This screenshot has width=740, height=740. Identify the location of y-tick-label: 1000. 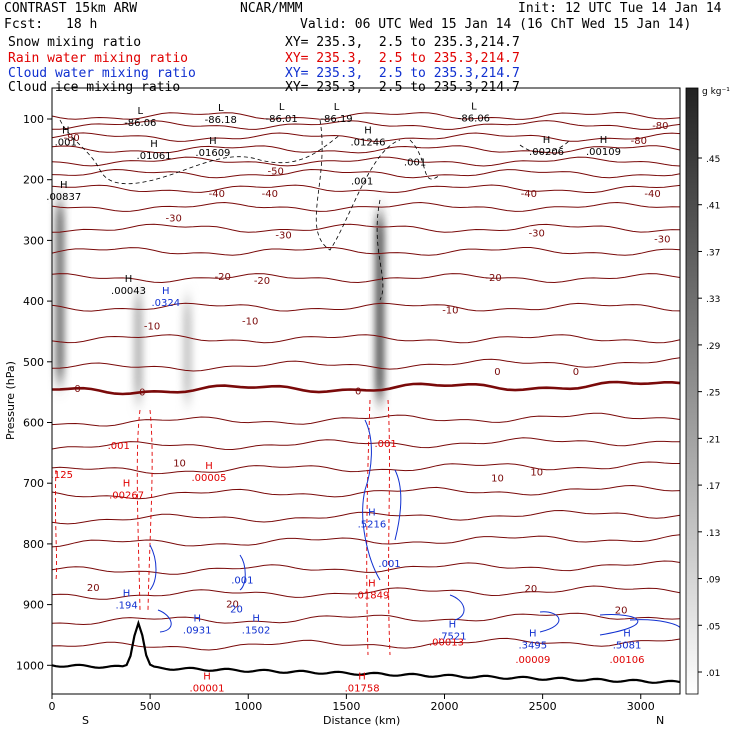
(30, 665).